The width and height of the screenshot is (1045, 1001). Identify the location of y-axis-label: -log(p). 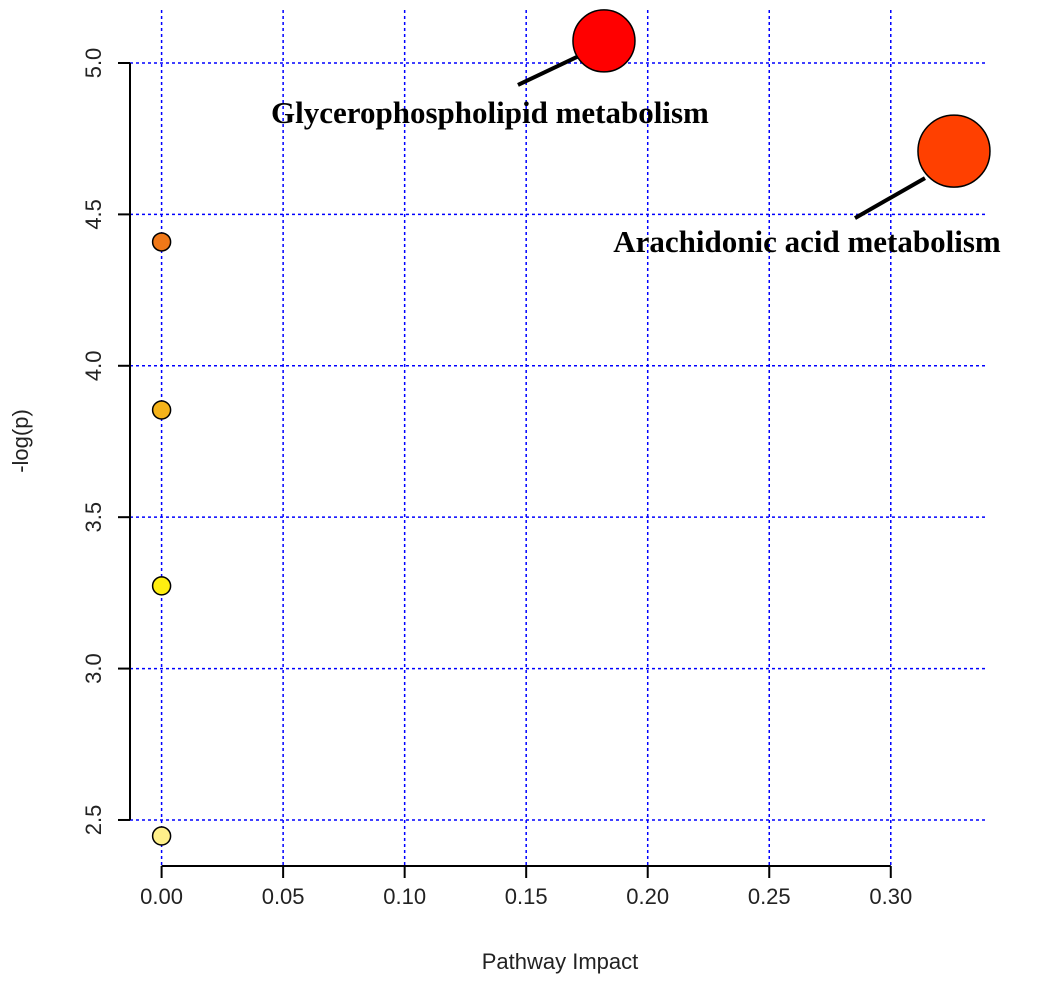
(20, 441).